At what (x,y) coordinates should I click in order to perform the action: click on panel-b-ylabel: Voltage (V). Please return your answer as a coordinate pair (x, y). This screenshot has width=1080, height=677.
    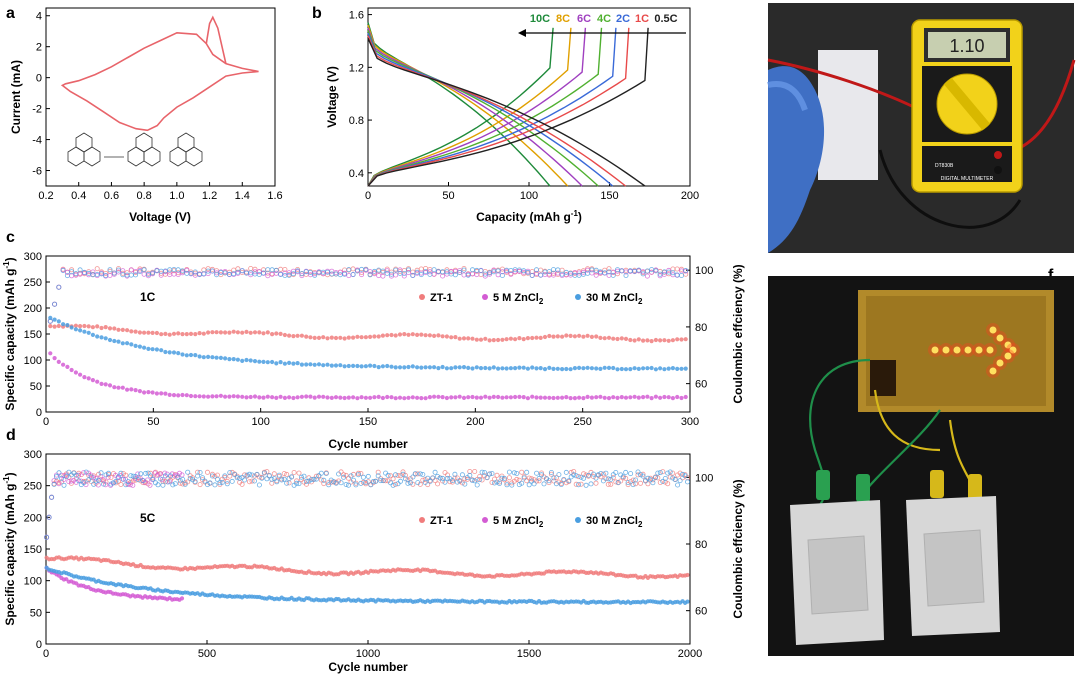
    Looking at the image, I should click on (332, 97).